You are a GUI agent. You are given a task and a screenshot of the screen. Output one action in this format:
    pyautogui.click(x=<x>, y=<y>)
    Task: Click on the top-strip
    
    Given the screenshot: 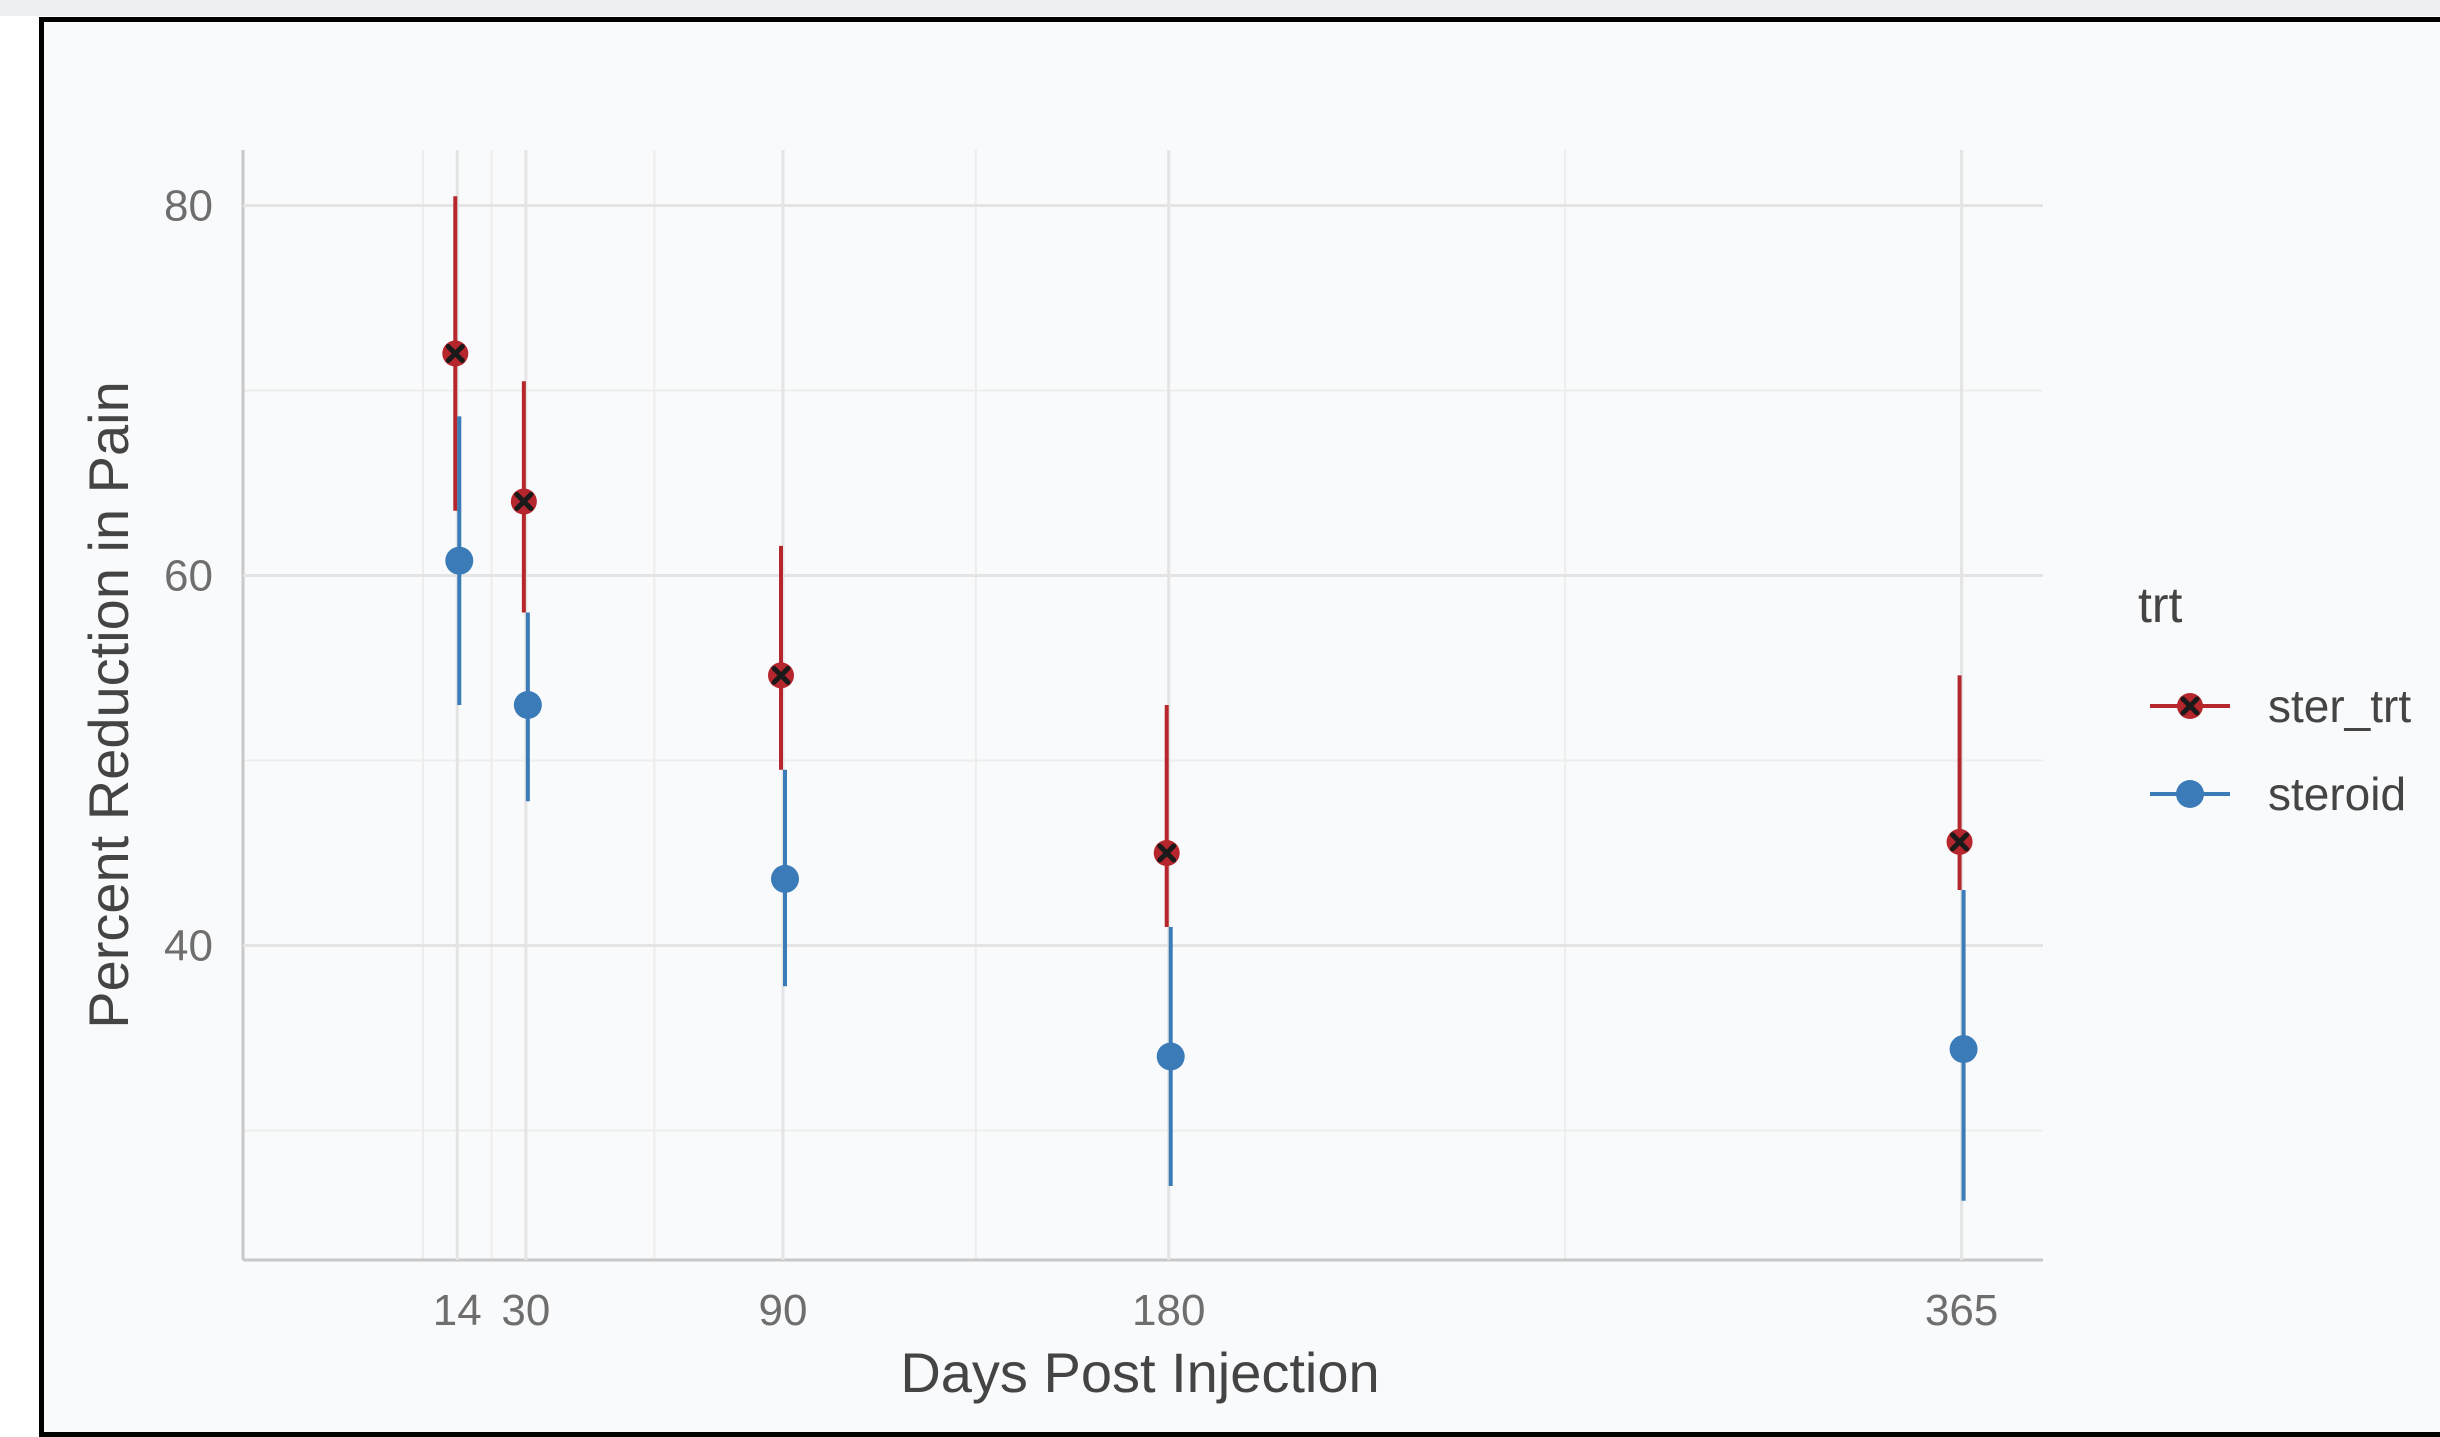 What is the action you would take?
    pyautogui.click(x=1220, y=8)
    